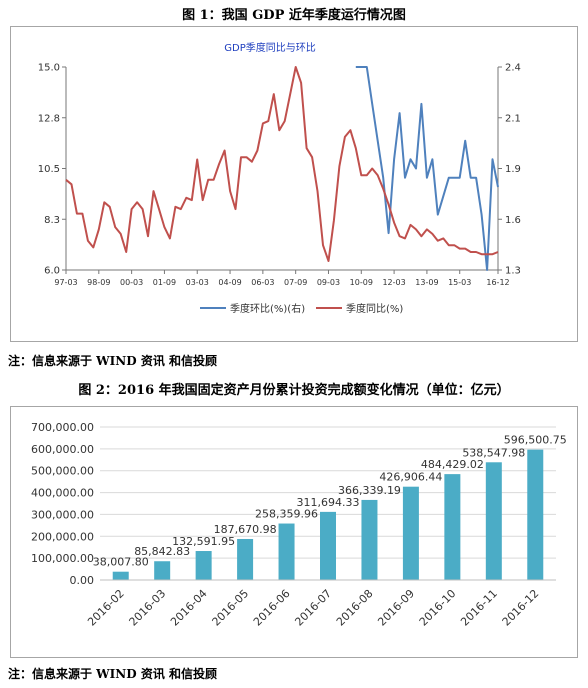  What do you see at coordinates (62, 449) in the screenshot?
I see `y-tick-label: 600,000.00` at bounding box center [62, 449].